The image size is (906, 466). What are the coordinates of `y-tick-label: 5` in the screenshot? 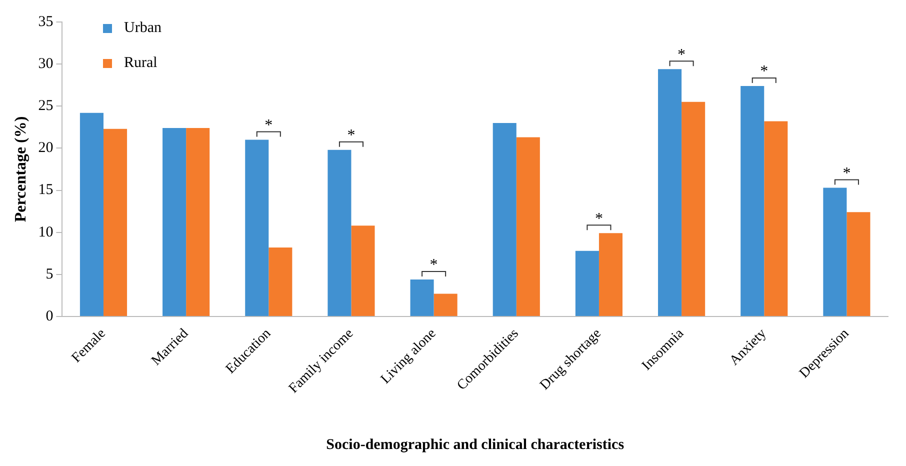 It's located at (50, 274).